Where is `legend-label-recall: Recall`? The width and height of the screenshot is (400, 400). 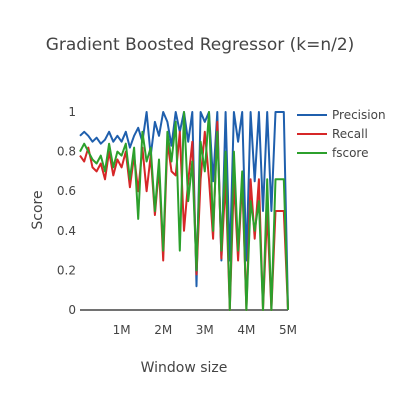
legend-label-recall: Recall is located at coordinates (350, 134).